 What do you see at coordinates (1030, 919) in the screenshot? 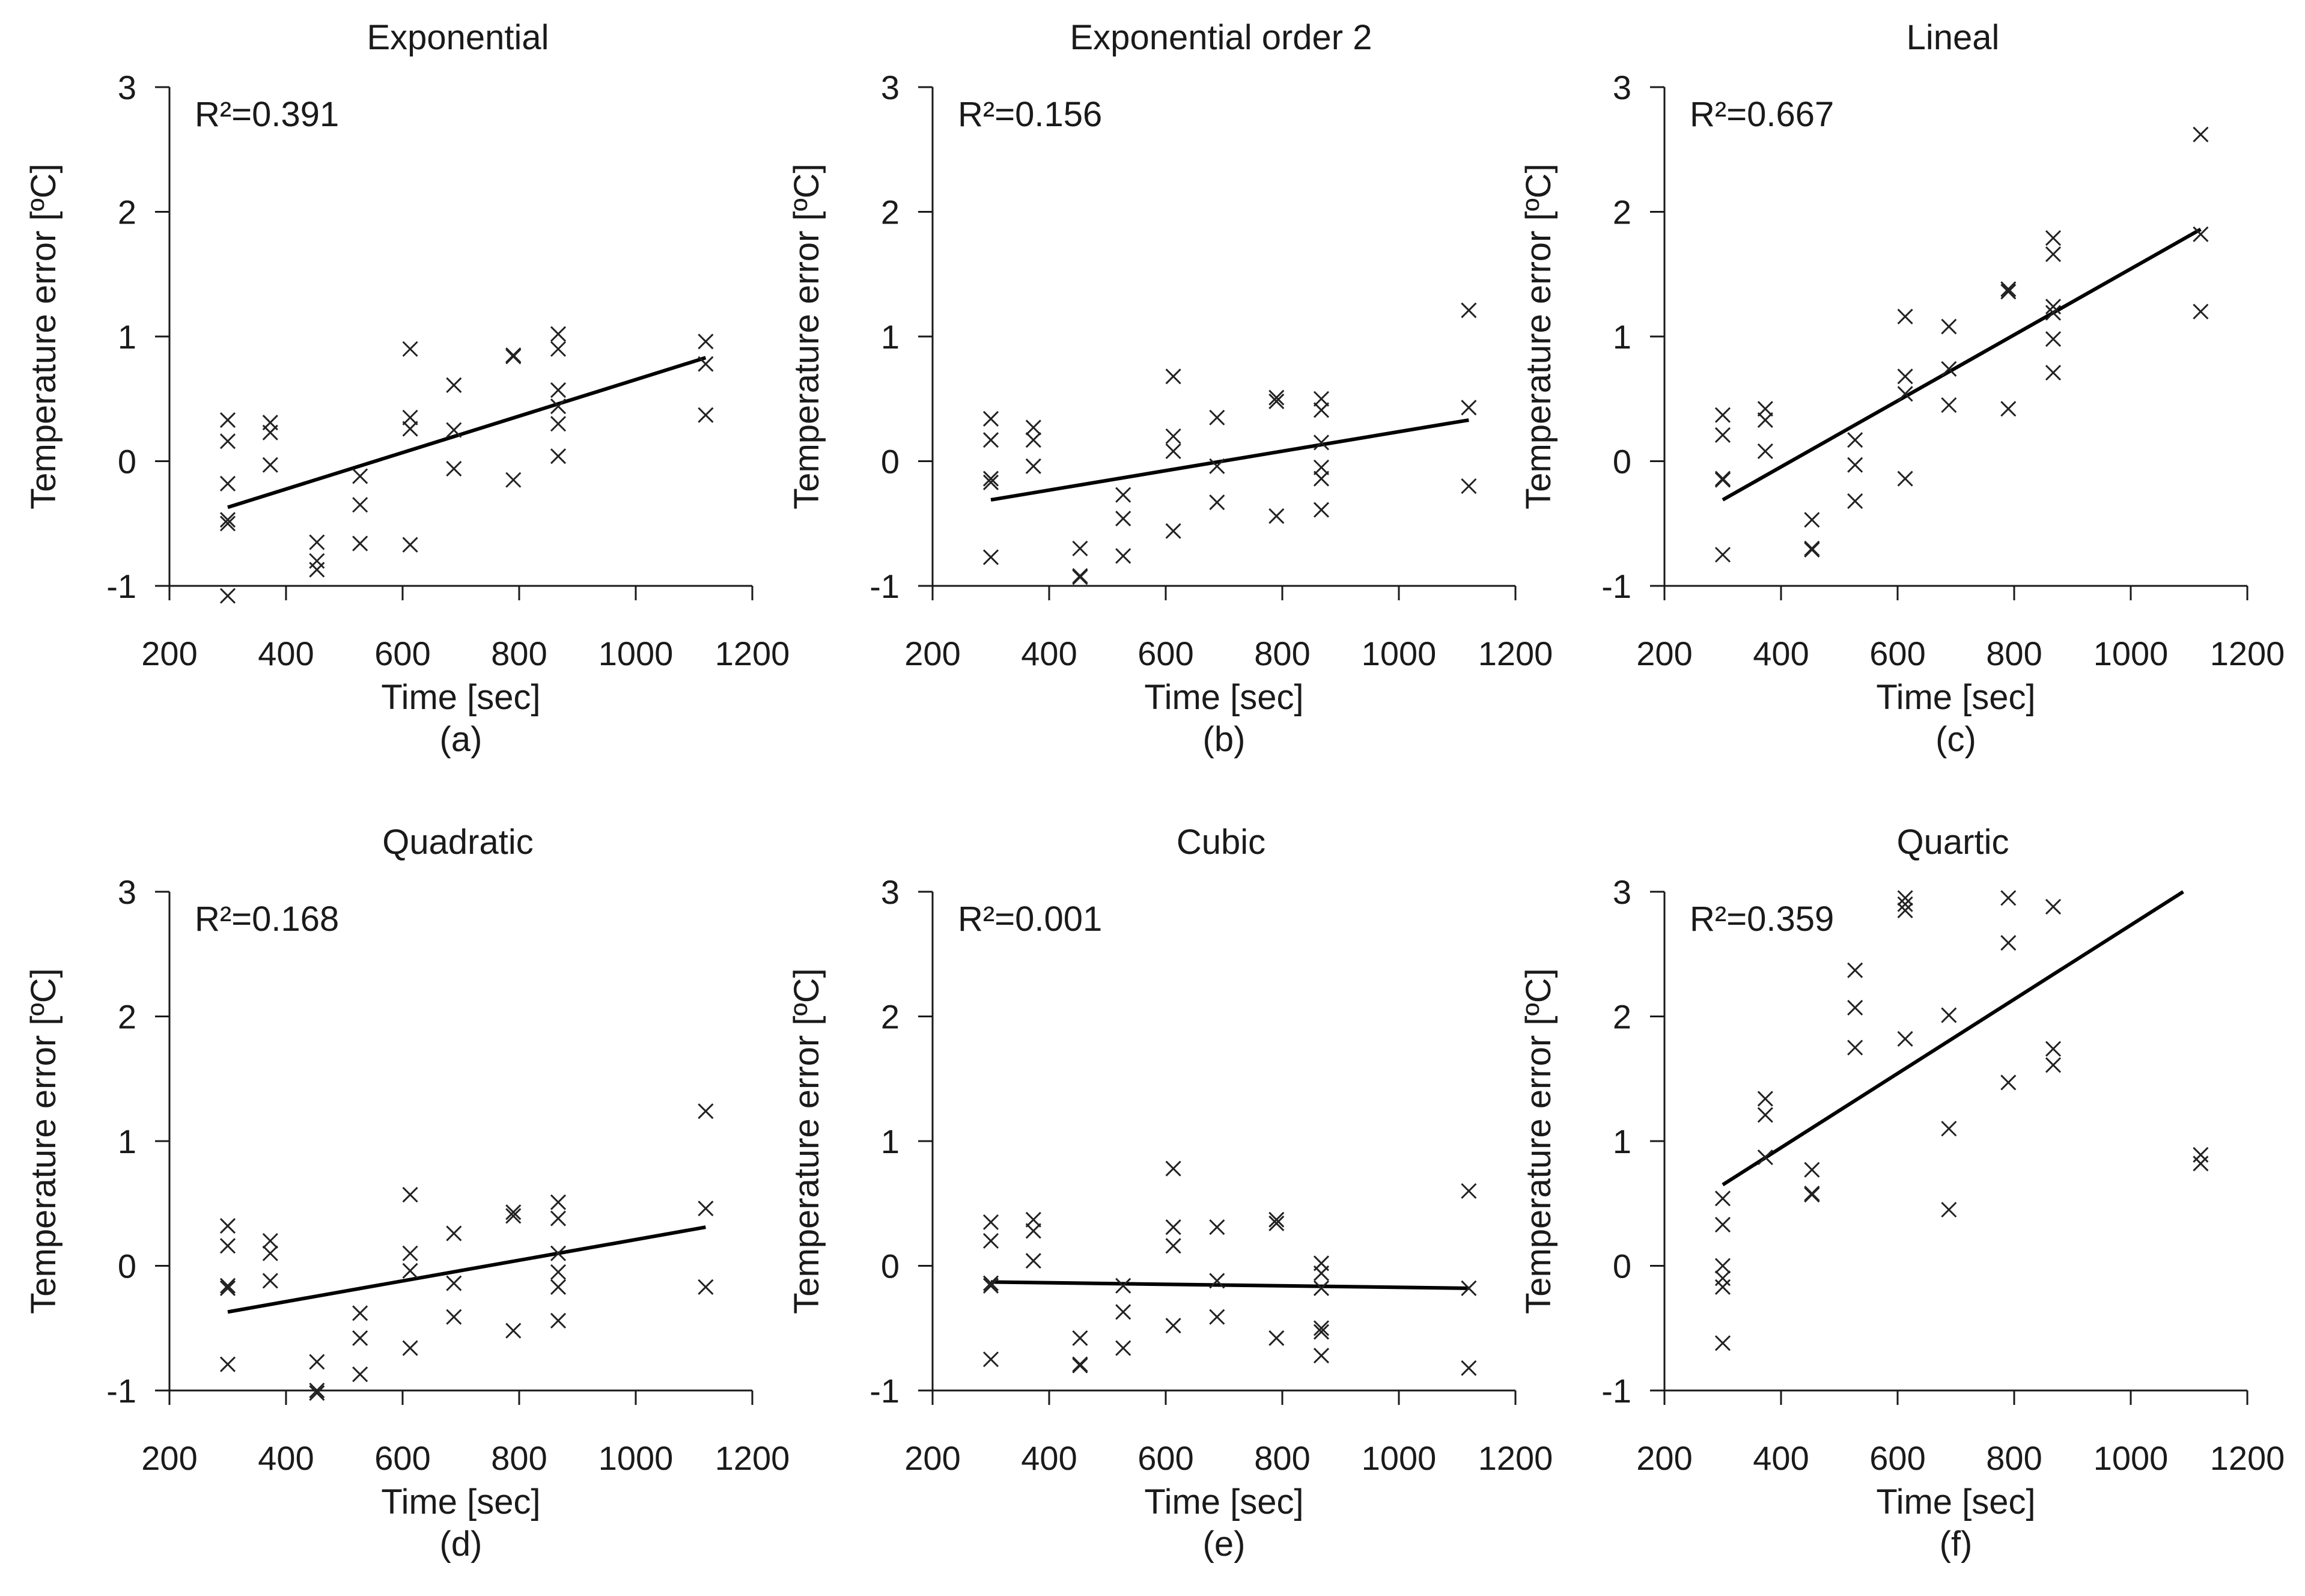
I see `r-squared-label: R²=0.001` at bounding box center [1030, 919].